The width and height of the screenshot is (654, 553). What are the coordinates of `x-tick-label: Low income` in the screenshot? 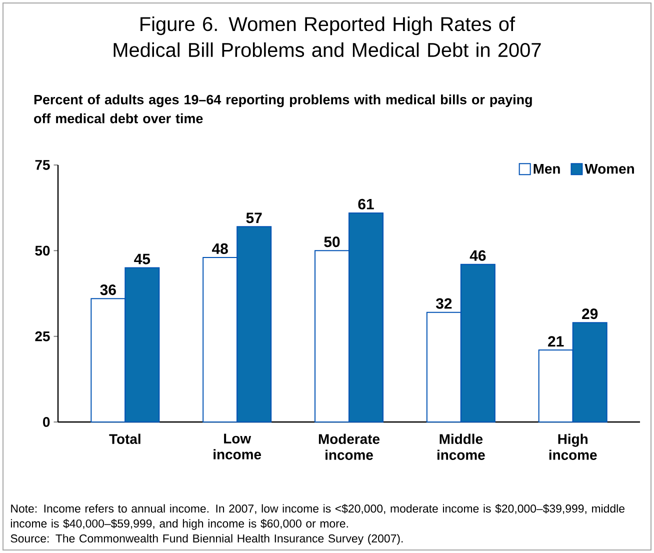 It's located at (238, 447).